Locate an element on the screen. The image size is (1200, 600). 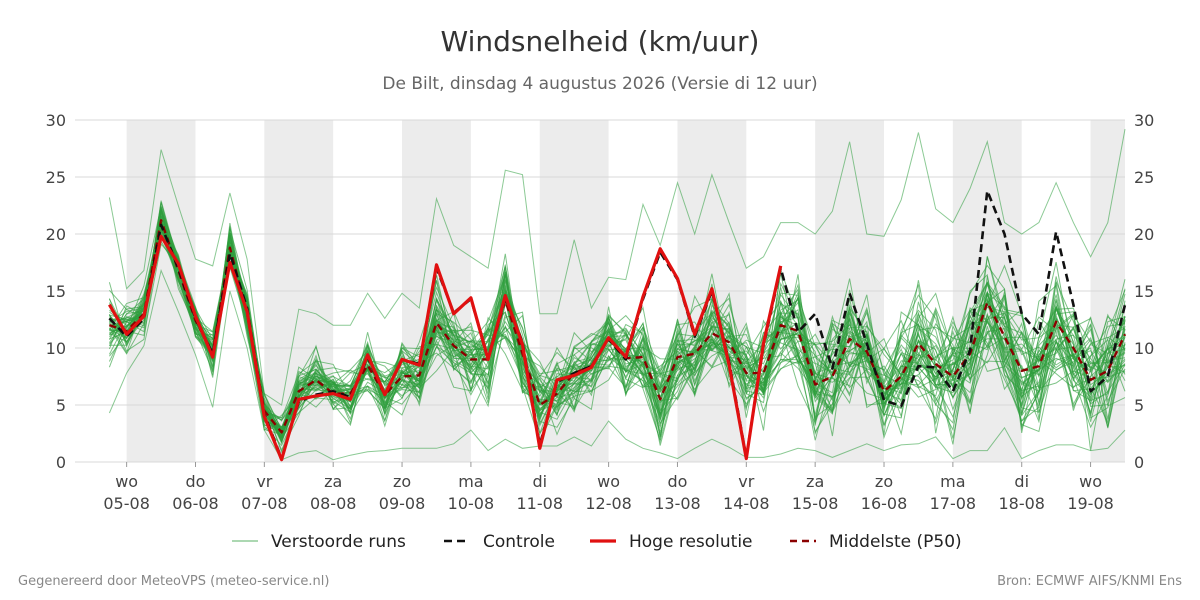
x-tick-date: 09-08 is located at coordinates (402, 503).